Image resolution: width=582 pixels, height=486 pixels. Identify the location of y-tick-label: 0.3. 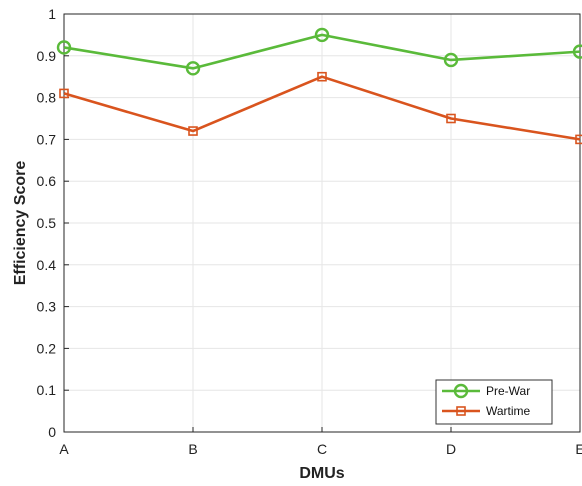
(47, 307).